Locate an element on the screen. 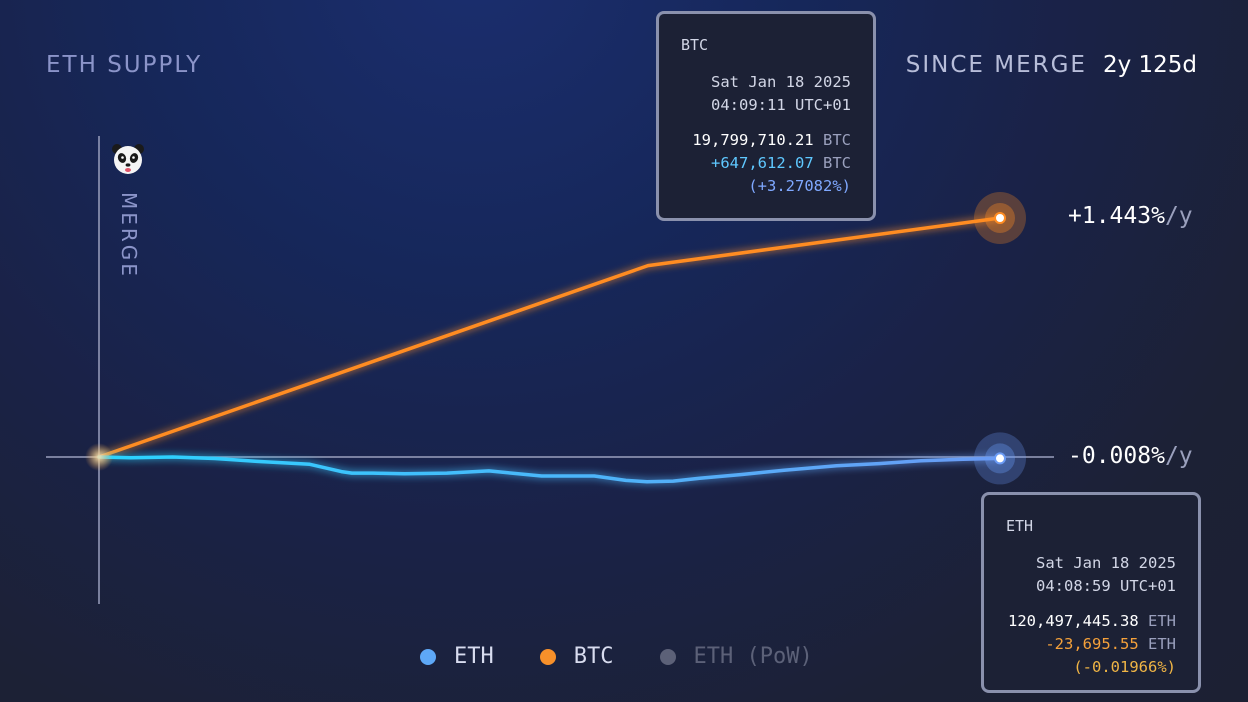 Image resolution: width=1248 pixels, height=702 pixels. since-merge-label: SINCE MERGE is located at coordinates (996, 65).